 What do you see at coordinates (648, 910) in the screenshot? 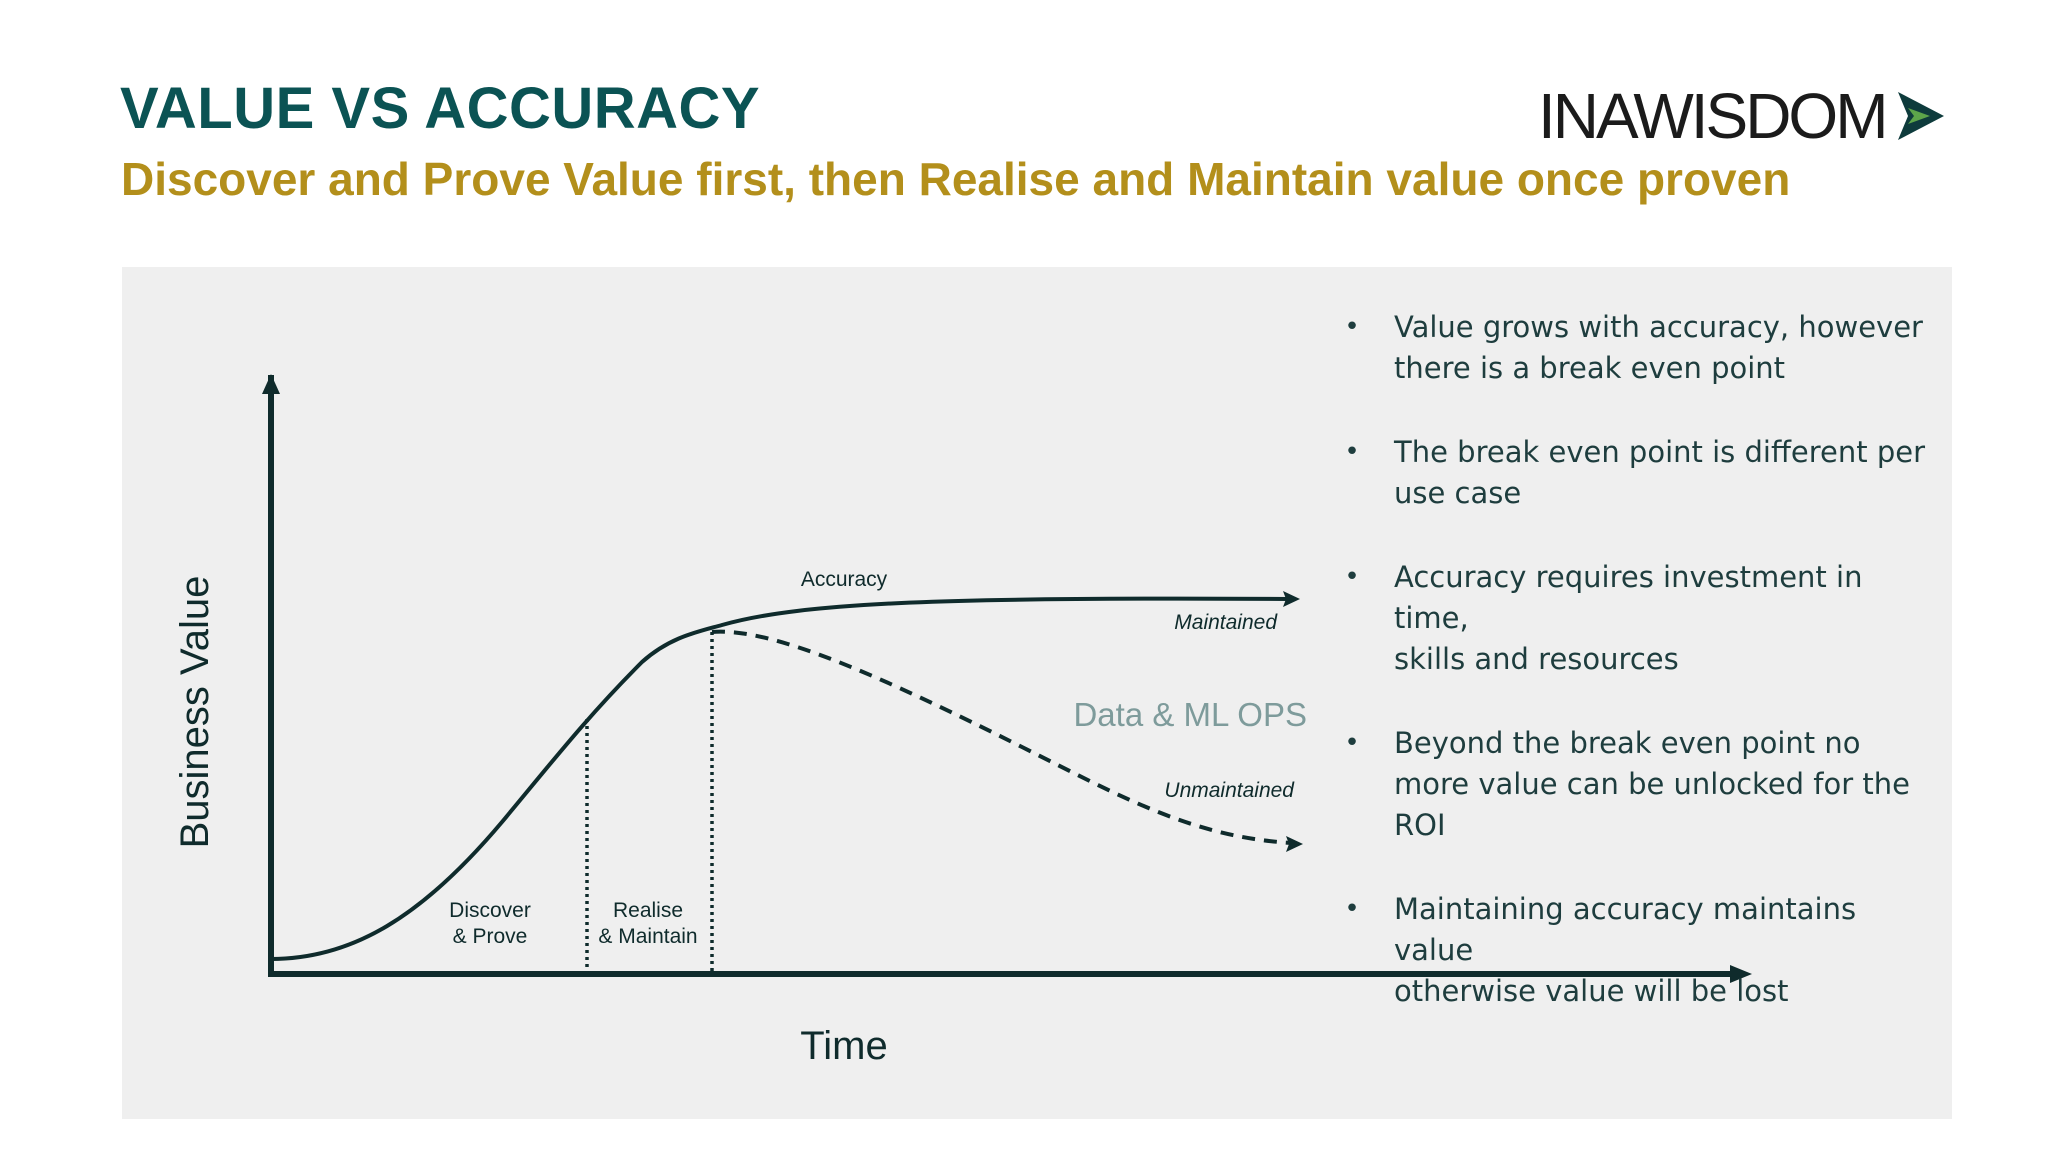
I see `phase-realise-line1: Realise` at bounding box center [648, 910].